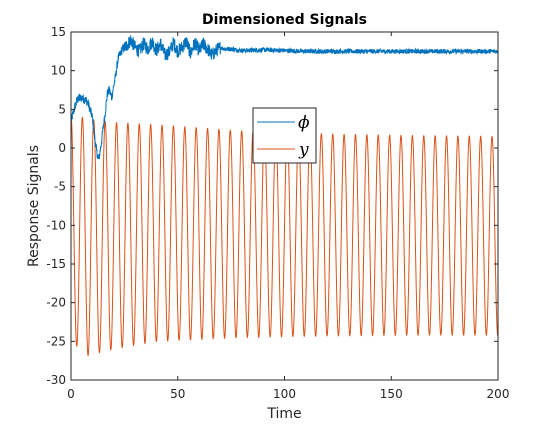  Describe the element at coordinates (56, 264) in the screenshot. I see `y-tick-label: -15` at that location.